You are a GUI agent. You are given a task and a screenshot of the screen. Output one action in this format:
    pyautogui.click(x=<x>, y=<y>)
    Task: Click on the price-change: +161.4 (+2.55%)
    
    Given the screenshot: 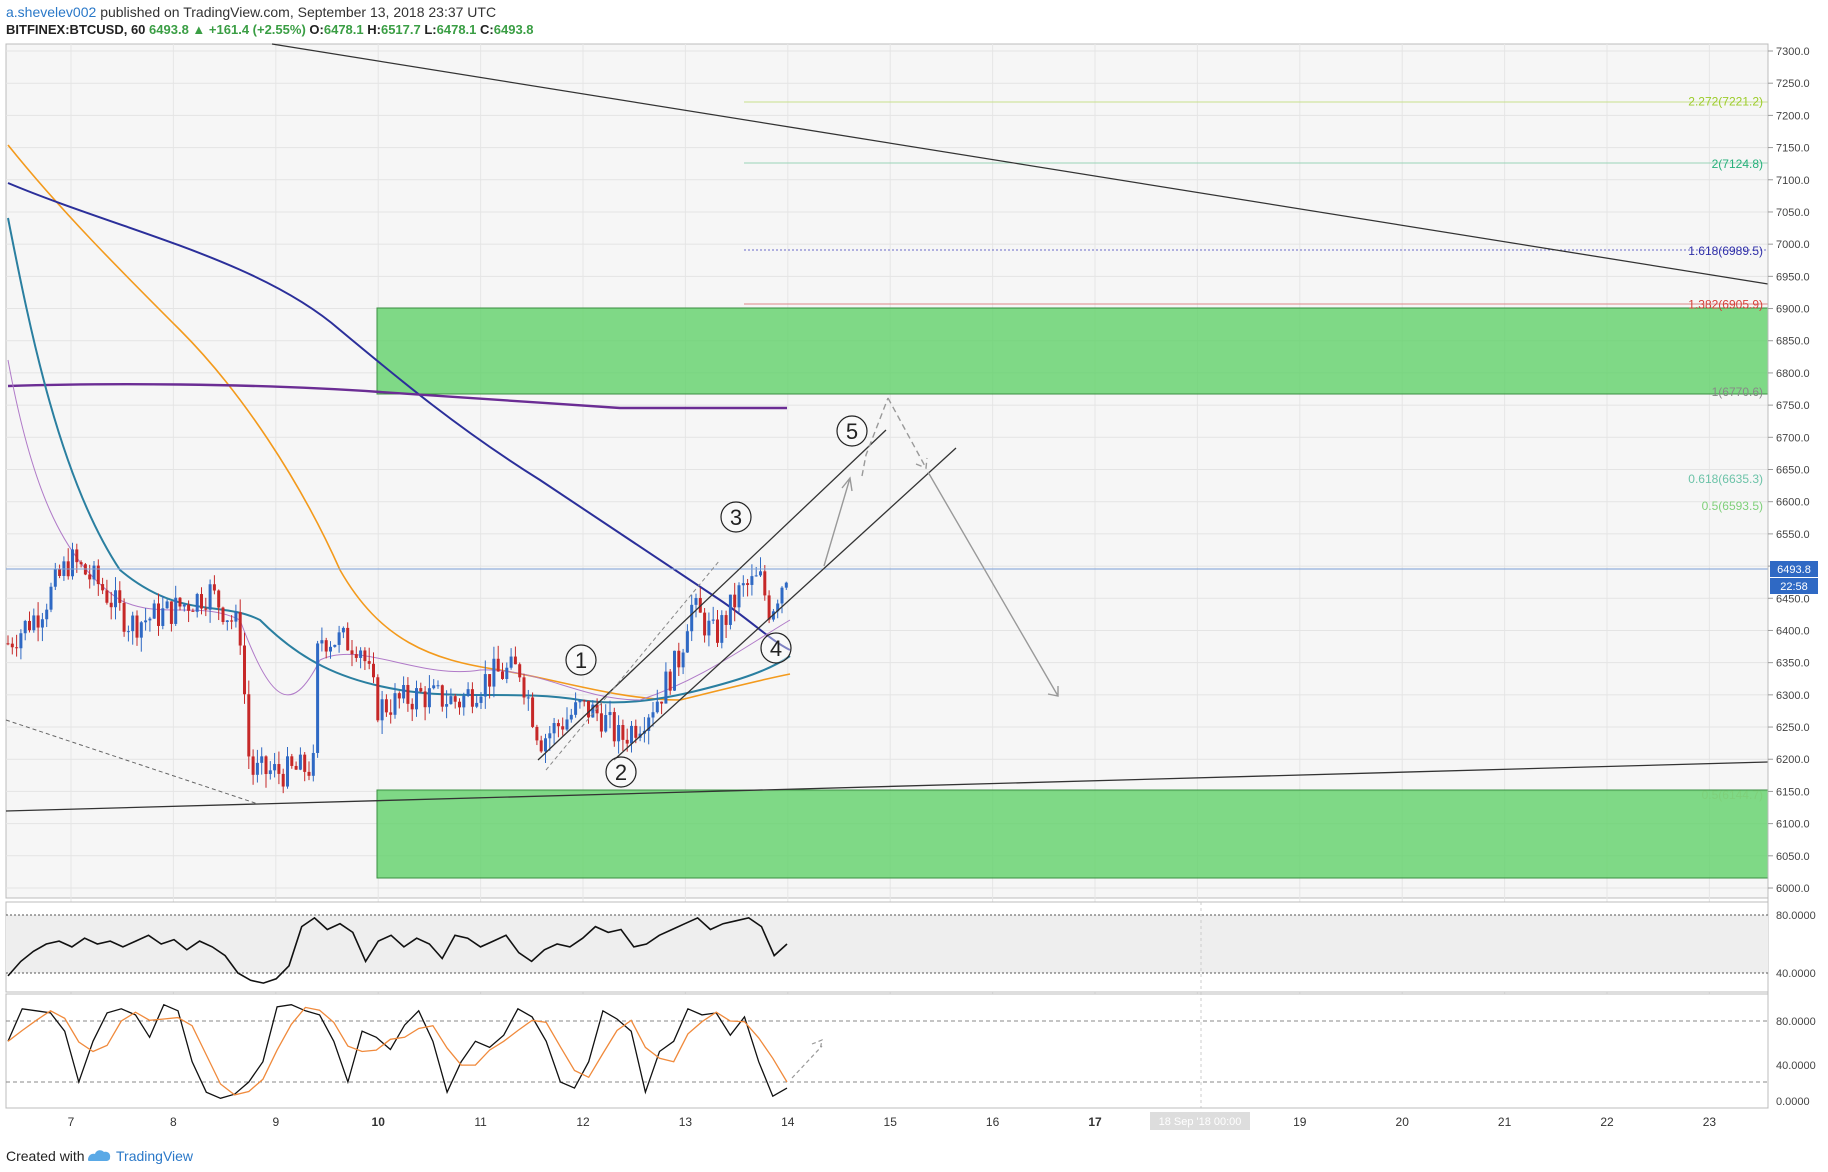 What is the action you would take?
    pyautogui.click(x=257, y=29)
    